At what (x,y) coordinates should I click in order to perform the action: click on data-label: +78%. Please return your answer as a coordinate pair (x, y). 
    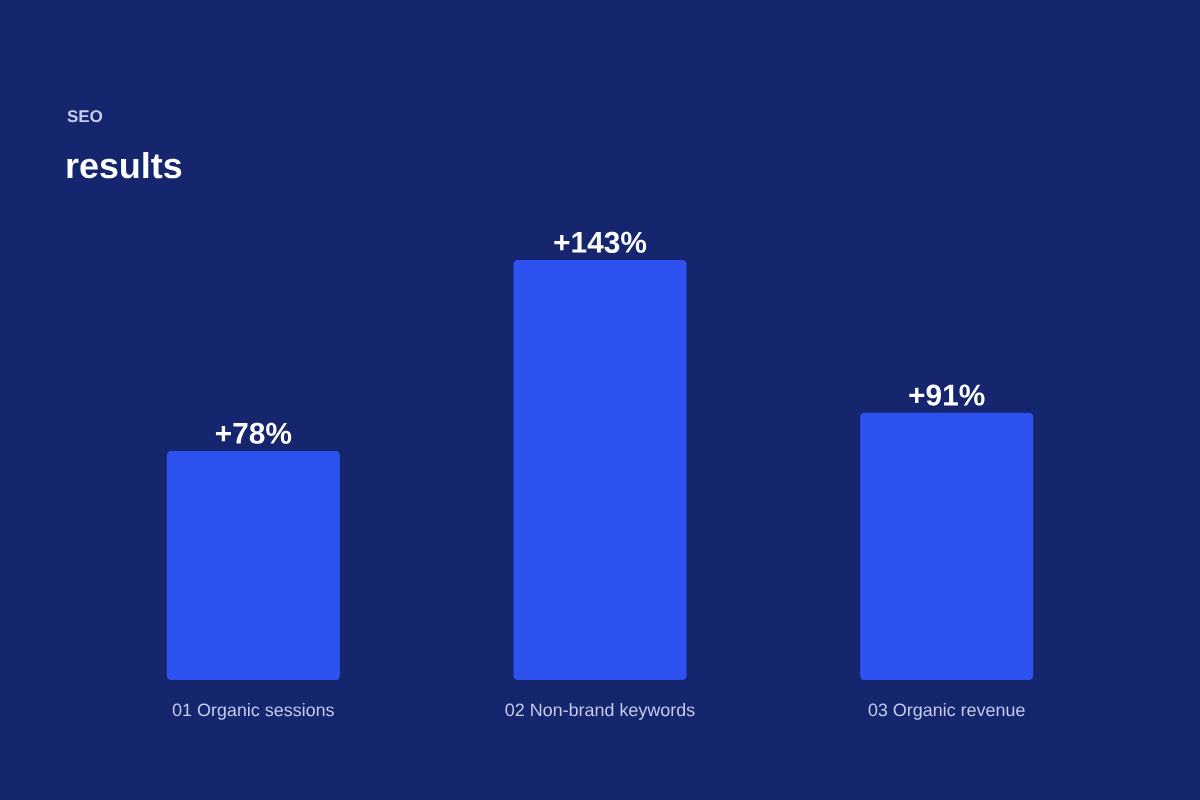
    Looking at the image, I should click on (253, 433).